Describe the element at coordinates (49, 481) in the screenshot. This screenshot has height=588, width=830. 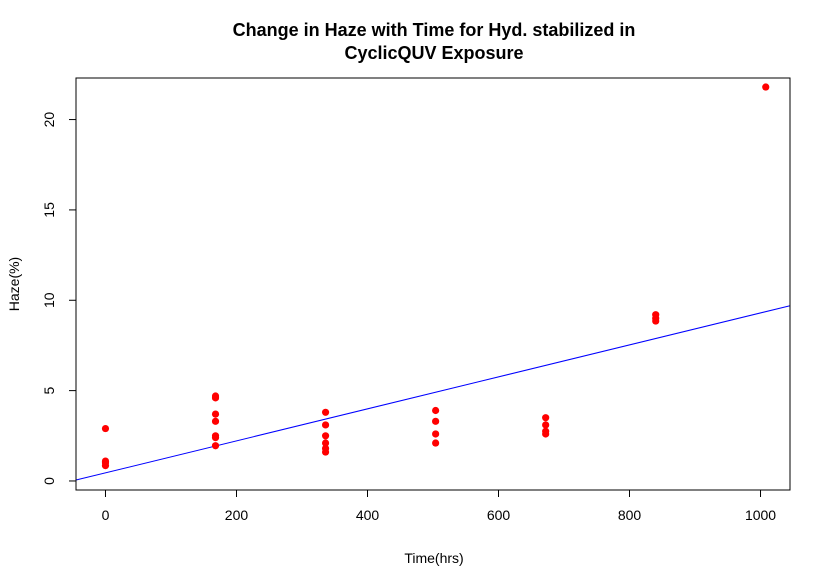
I see `y-tick-label: 0` at that location.